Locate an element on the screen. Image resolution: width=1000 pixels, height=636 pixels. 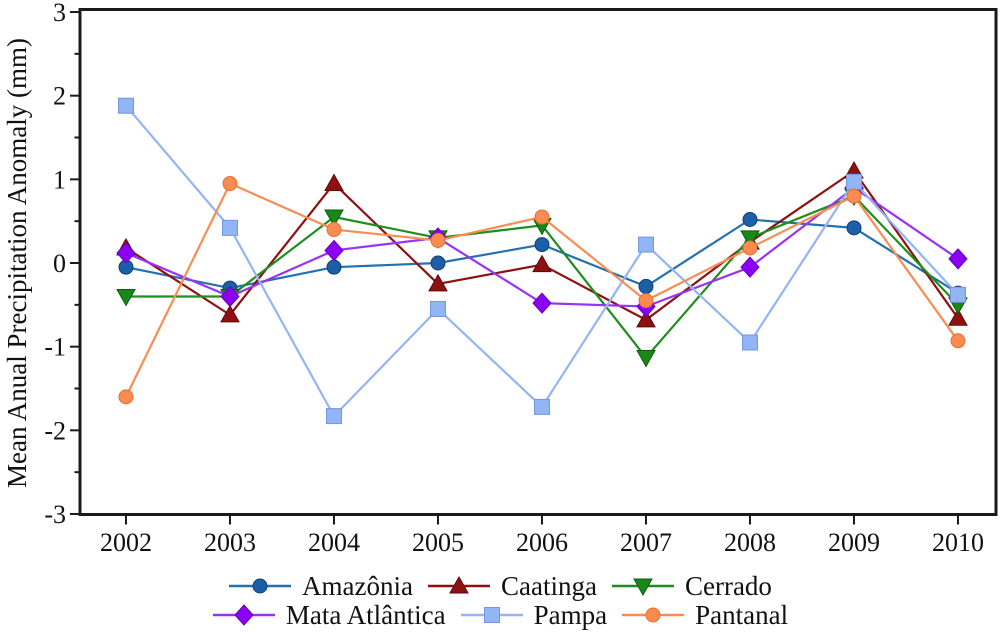
y-tick-label: 0 is located at coordinates (59, 263).